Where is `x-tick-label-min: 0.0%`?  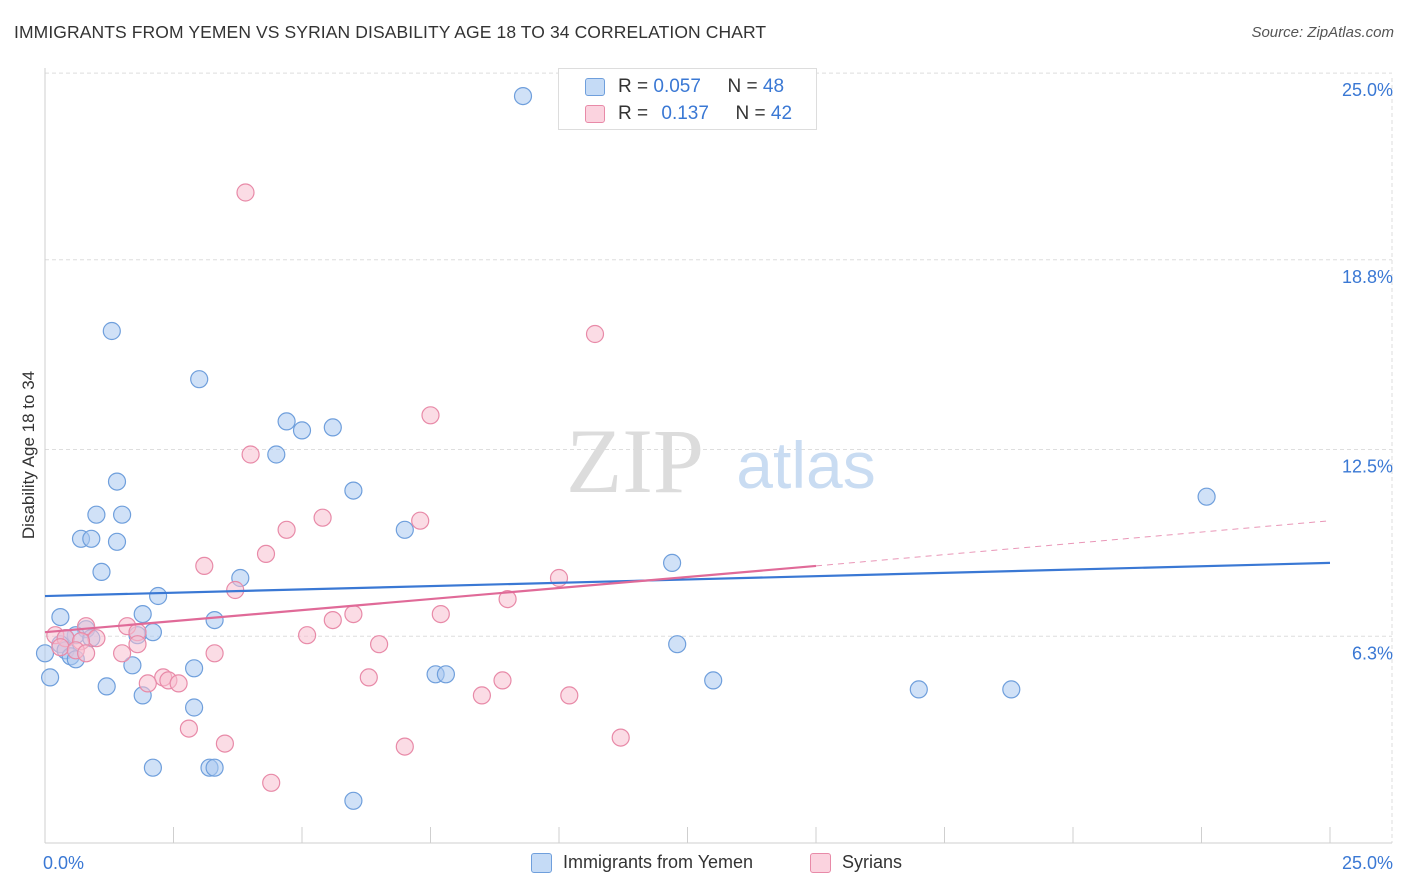
x-tick-label-min: 0.0% is located at coordinates (63, 863).